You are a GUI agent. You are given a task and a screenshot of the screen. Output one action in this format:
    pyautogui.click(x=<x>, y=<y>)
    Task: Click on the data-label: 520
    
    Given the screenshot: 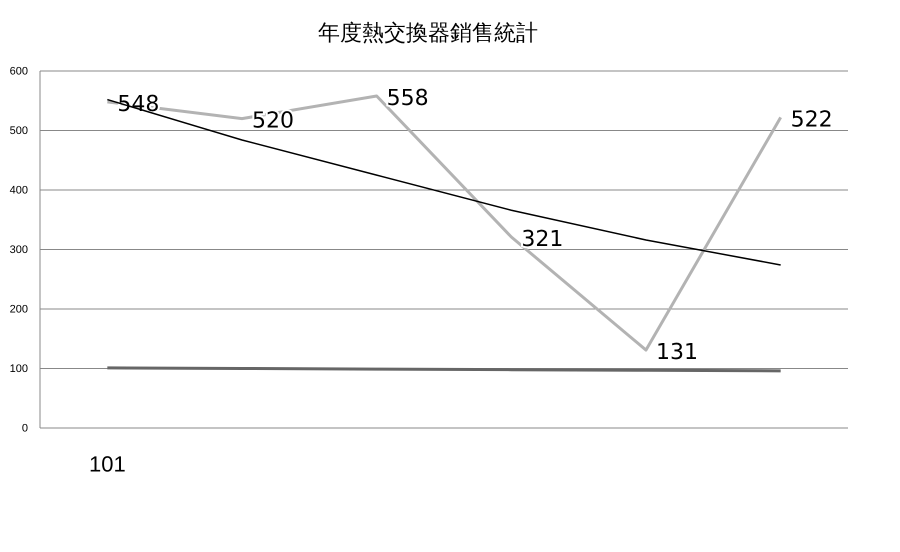 What is the action you would take?
    pyautogui.click(x=273, y=121)
    